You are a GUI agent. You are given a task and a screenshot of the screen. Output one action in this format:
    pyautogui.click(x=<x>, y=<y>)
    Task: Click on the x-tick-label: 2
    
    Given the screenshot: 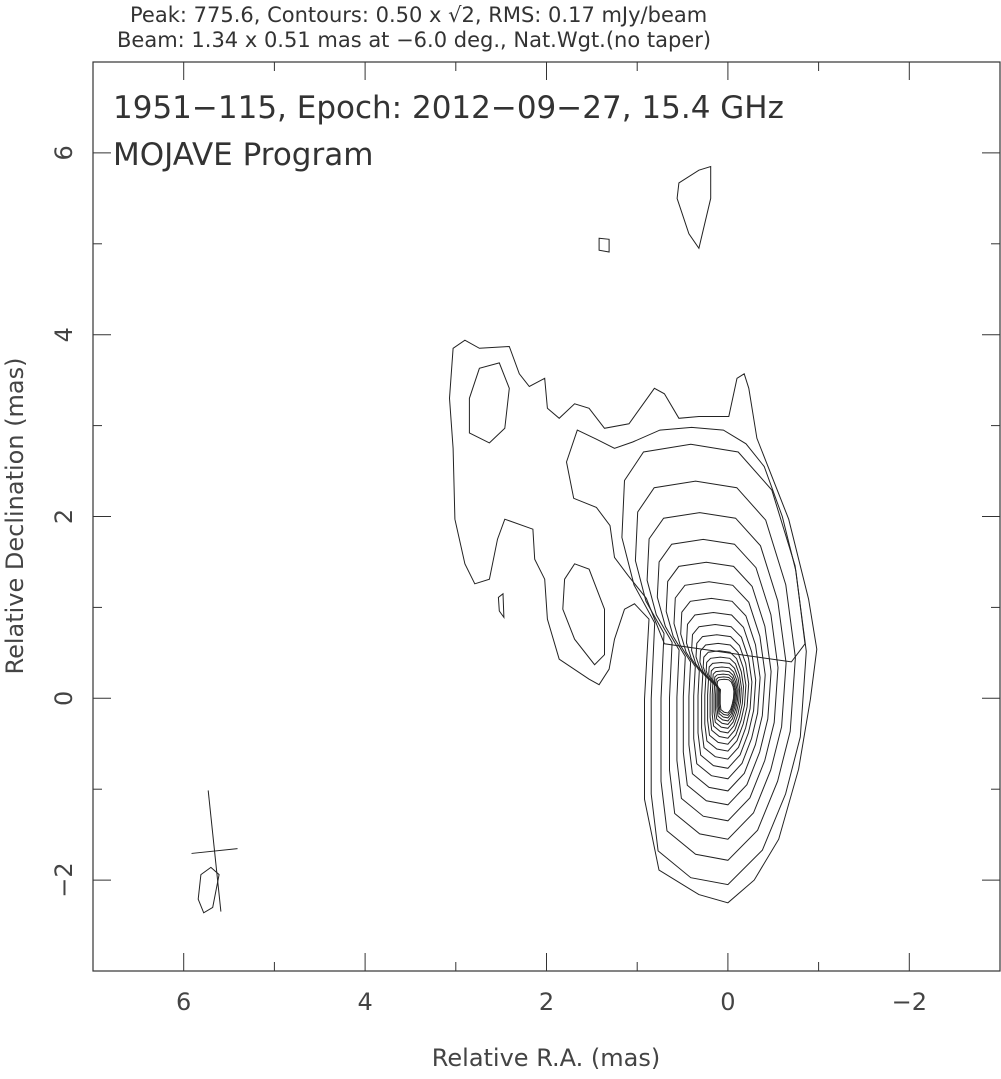 What is the action you would take?
    pyautogui.click(x=546, y=1002)
    